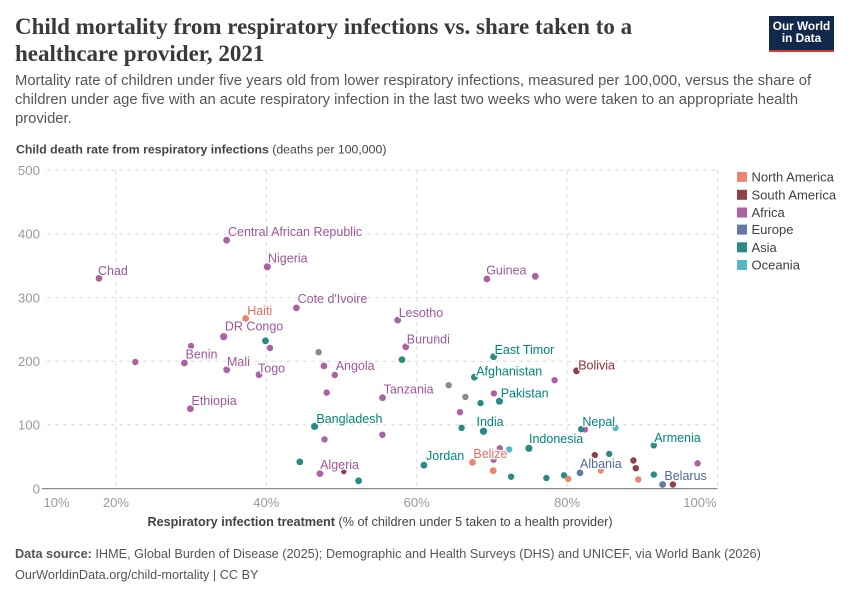  I want to click on svg-text: Armenia, so click(677, 438).